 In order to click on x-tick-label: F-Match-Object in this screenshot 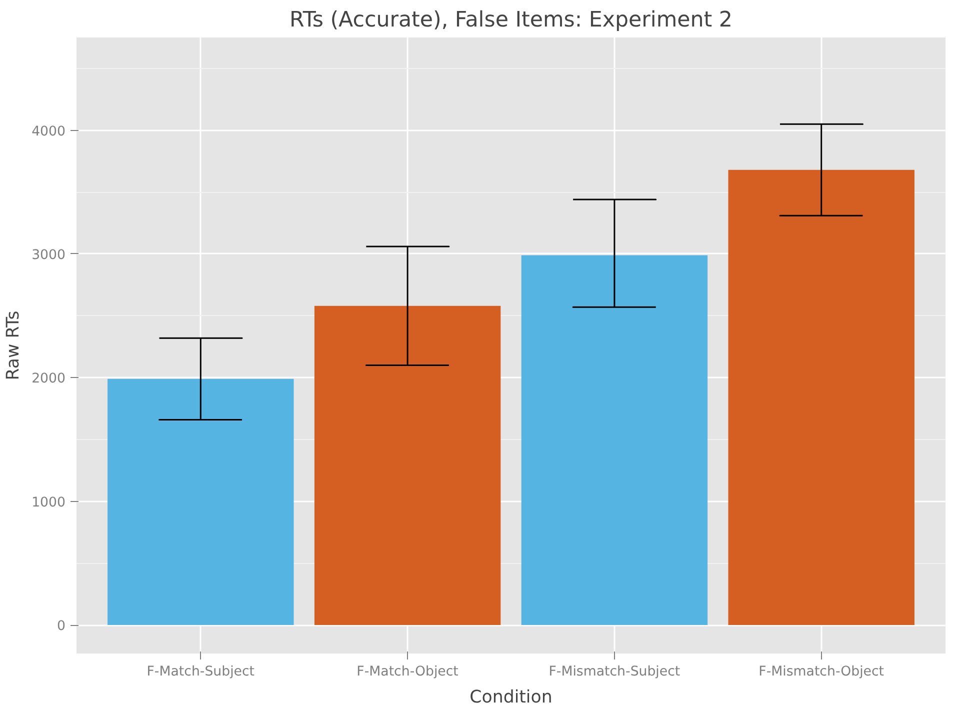, I will do `click(407, 672)`.